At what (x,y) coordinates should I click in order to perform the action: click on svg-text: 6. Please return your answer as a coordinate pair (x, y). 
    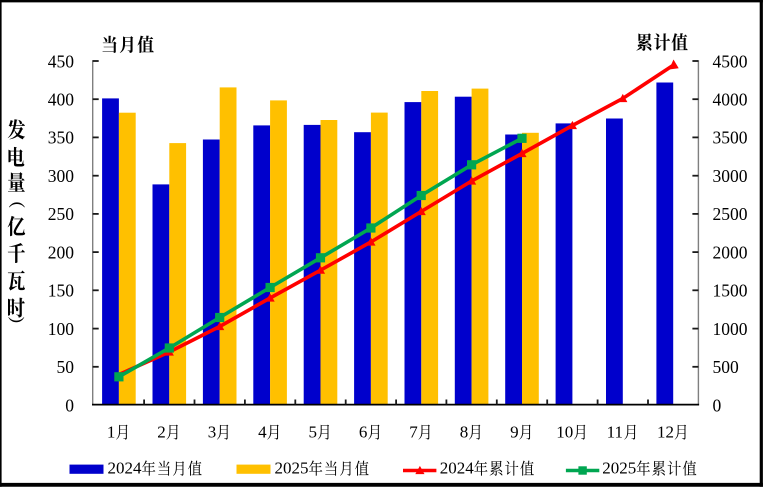
    Looking at the image, I should click on (363, 431).